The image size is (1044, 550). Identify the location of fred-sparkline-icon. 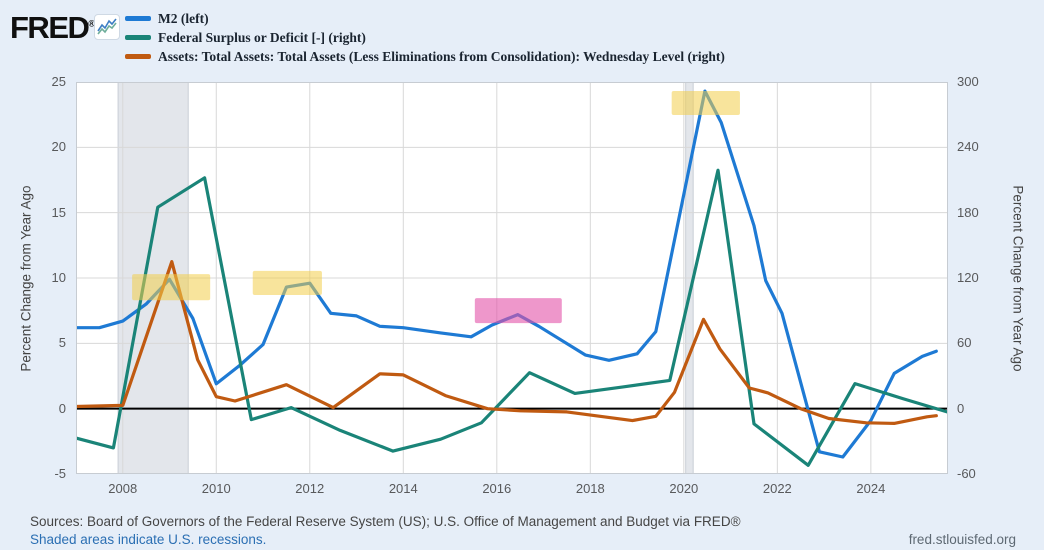
(107, 27).